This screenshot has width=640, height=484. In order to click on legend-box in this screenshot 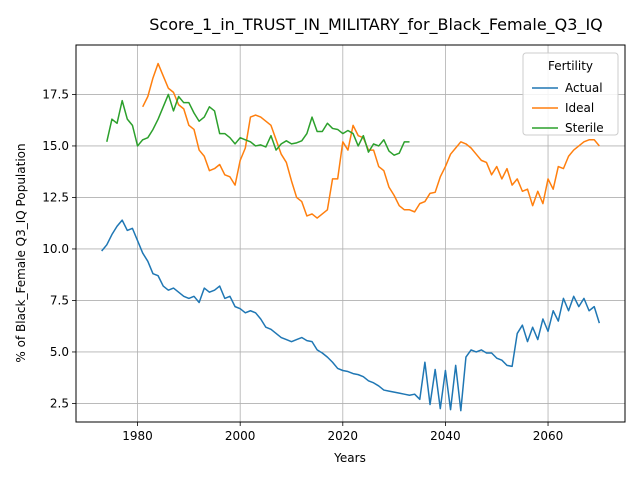, I will do `click(570, 94)`.